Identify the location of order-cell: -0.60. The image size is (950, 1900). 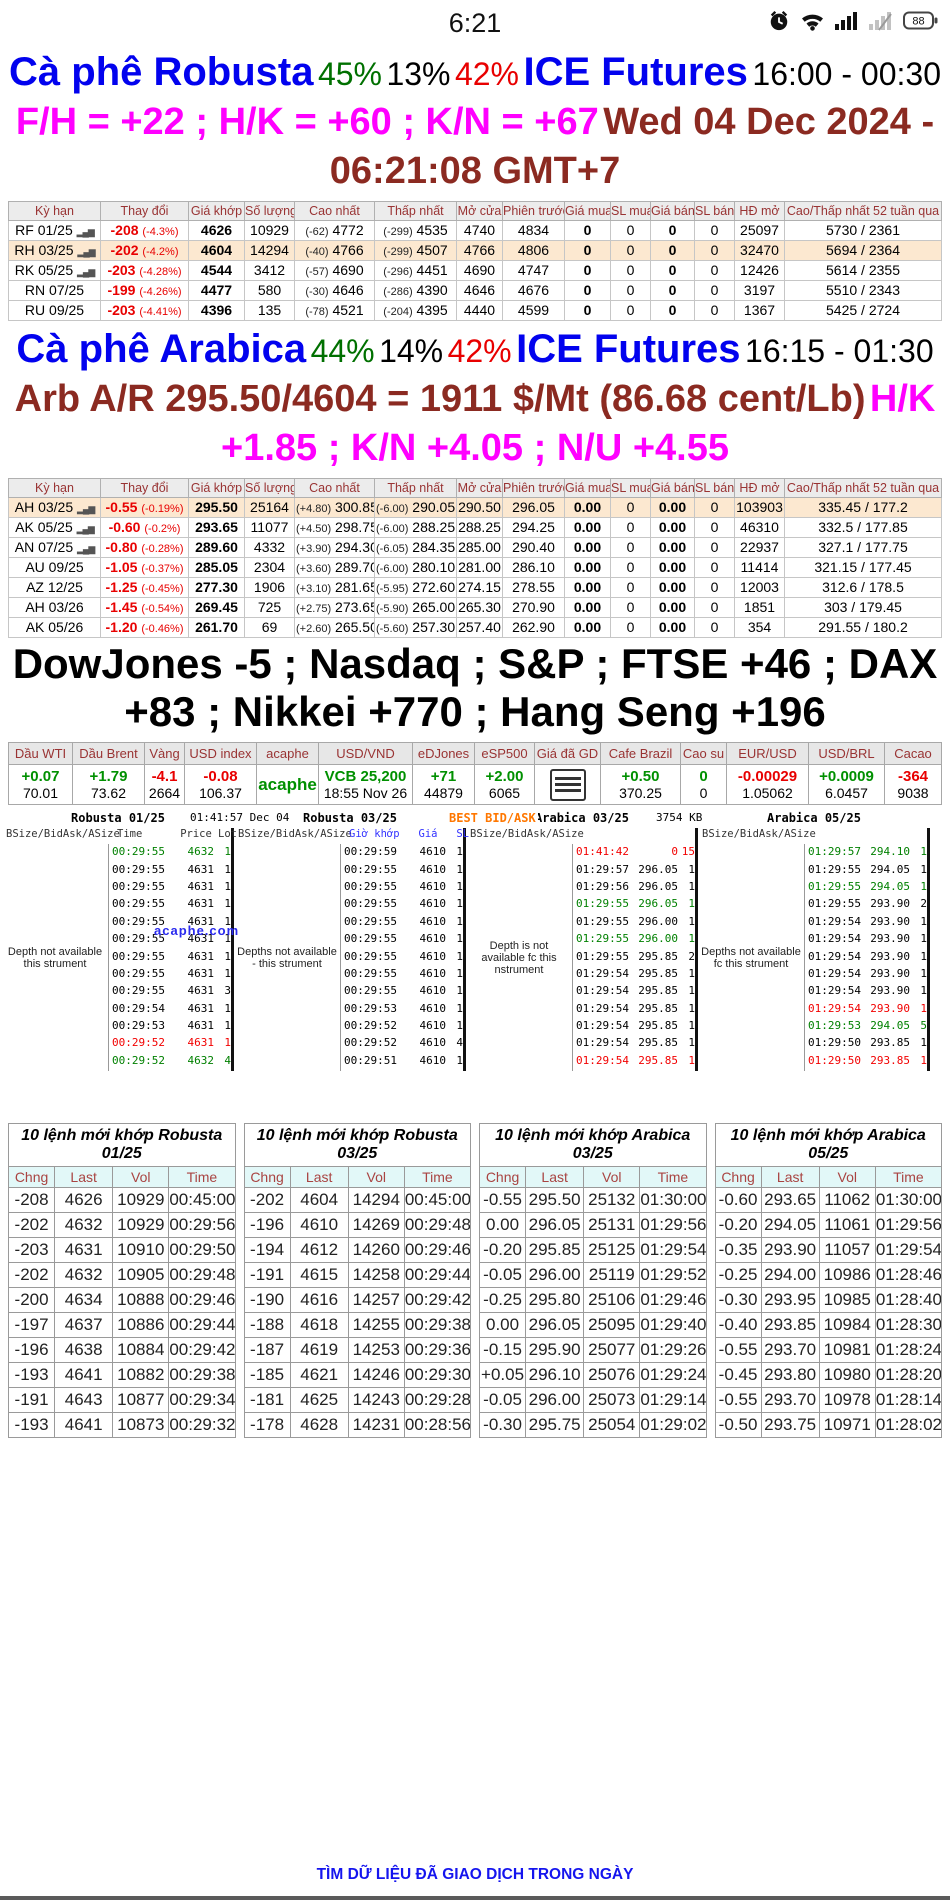
(738, 1200).